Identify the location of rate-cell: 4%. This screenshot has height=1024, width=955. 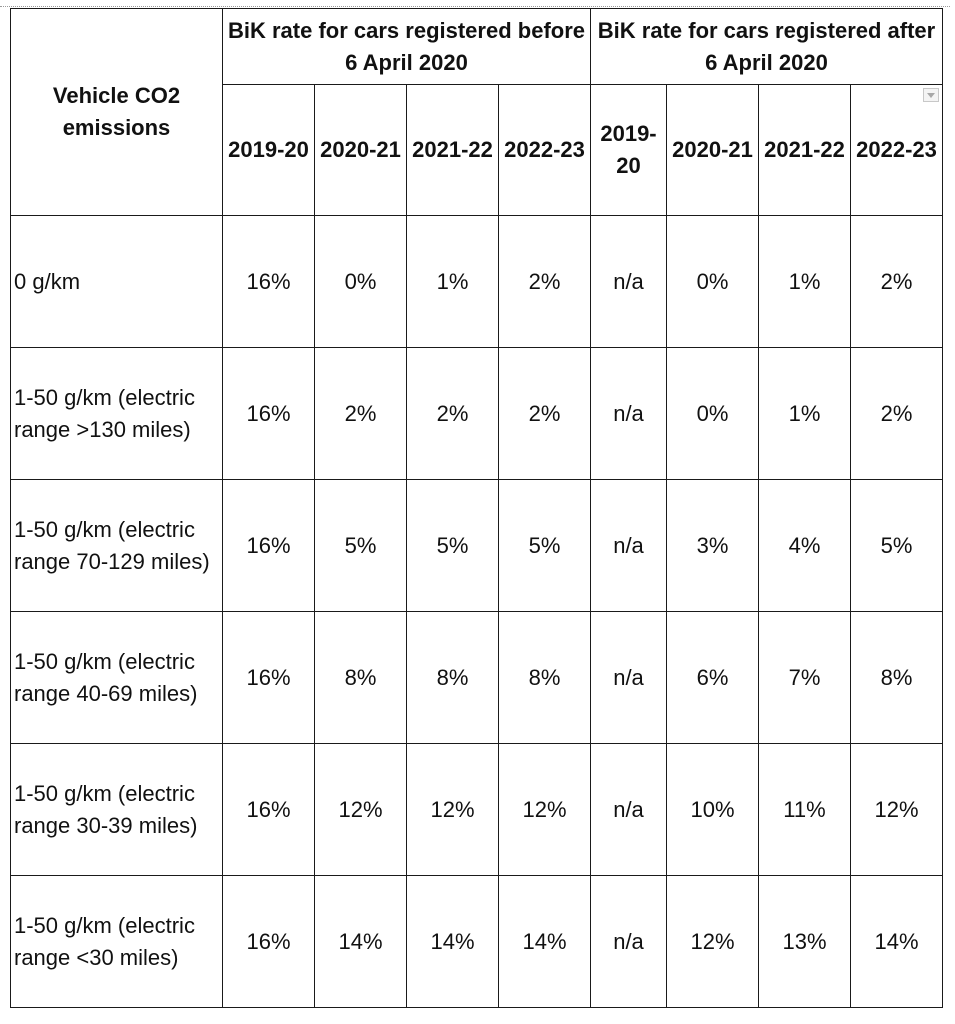
(804, 545).